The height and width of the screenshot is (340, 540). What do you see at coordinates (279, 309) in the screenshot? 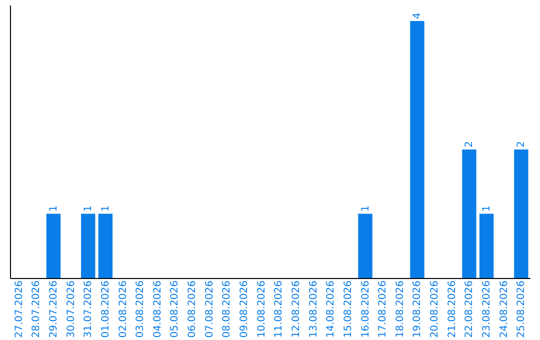
I see `x-tick-label: 11.08.2026` at bounding box center [279, 309].